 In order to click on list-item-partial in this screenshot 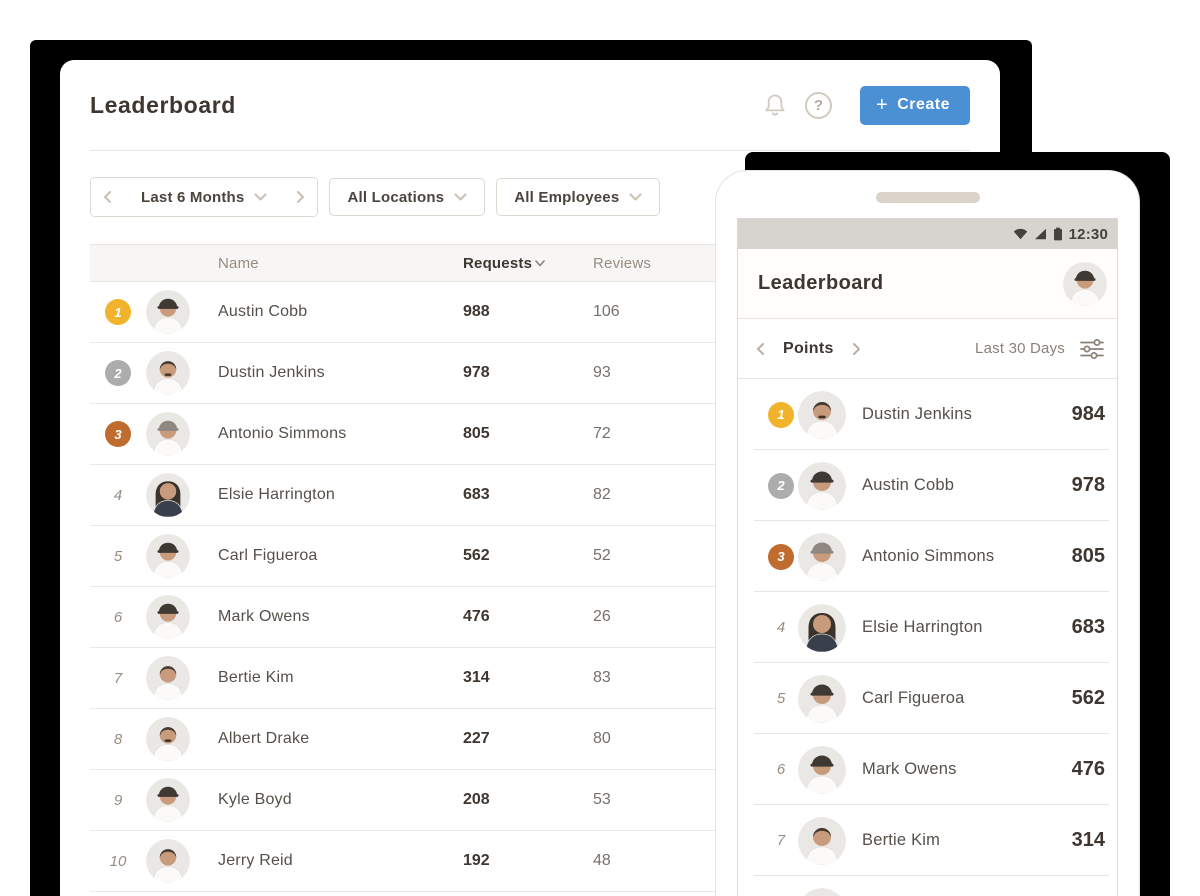, I will do `click(927, 886)`.